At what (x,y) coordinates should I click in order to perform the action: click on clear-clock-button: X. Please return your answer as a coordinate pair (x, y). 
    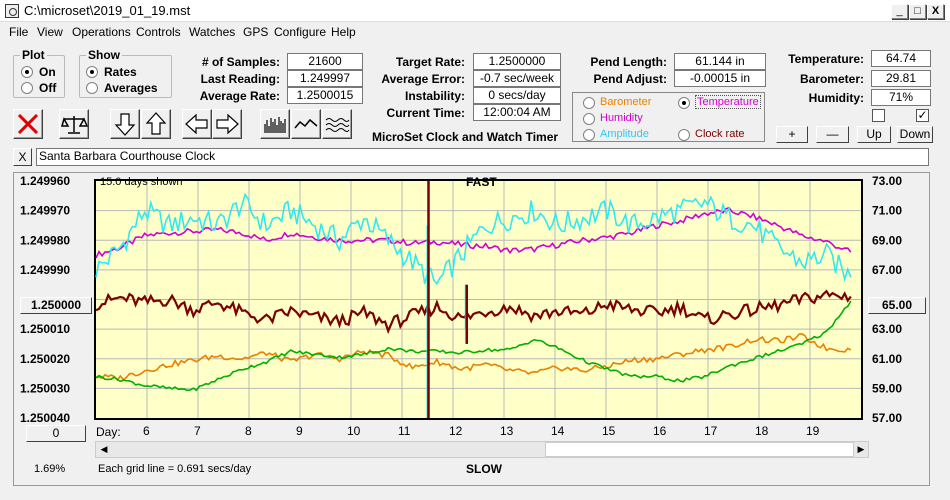
    Looking at the image, I should click on (22, 157).